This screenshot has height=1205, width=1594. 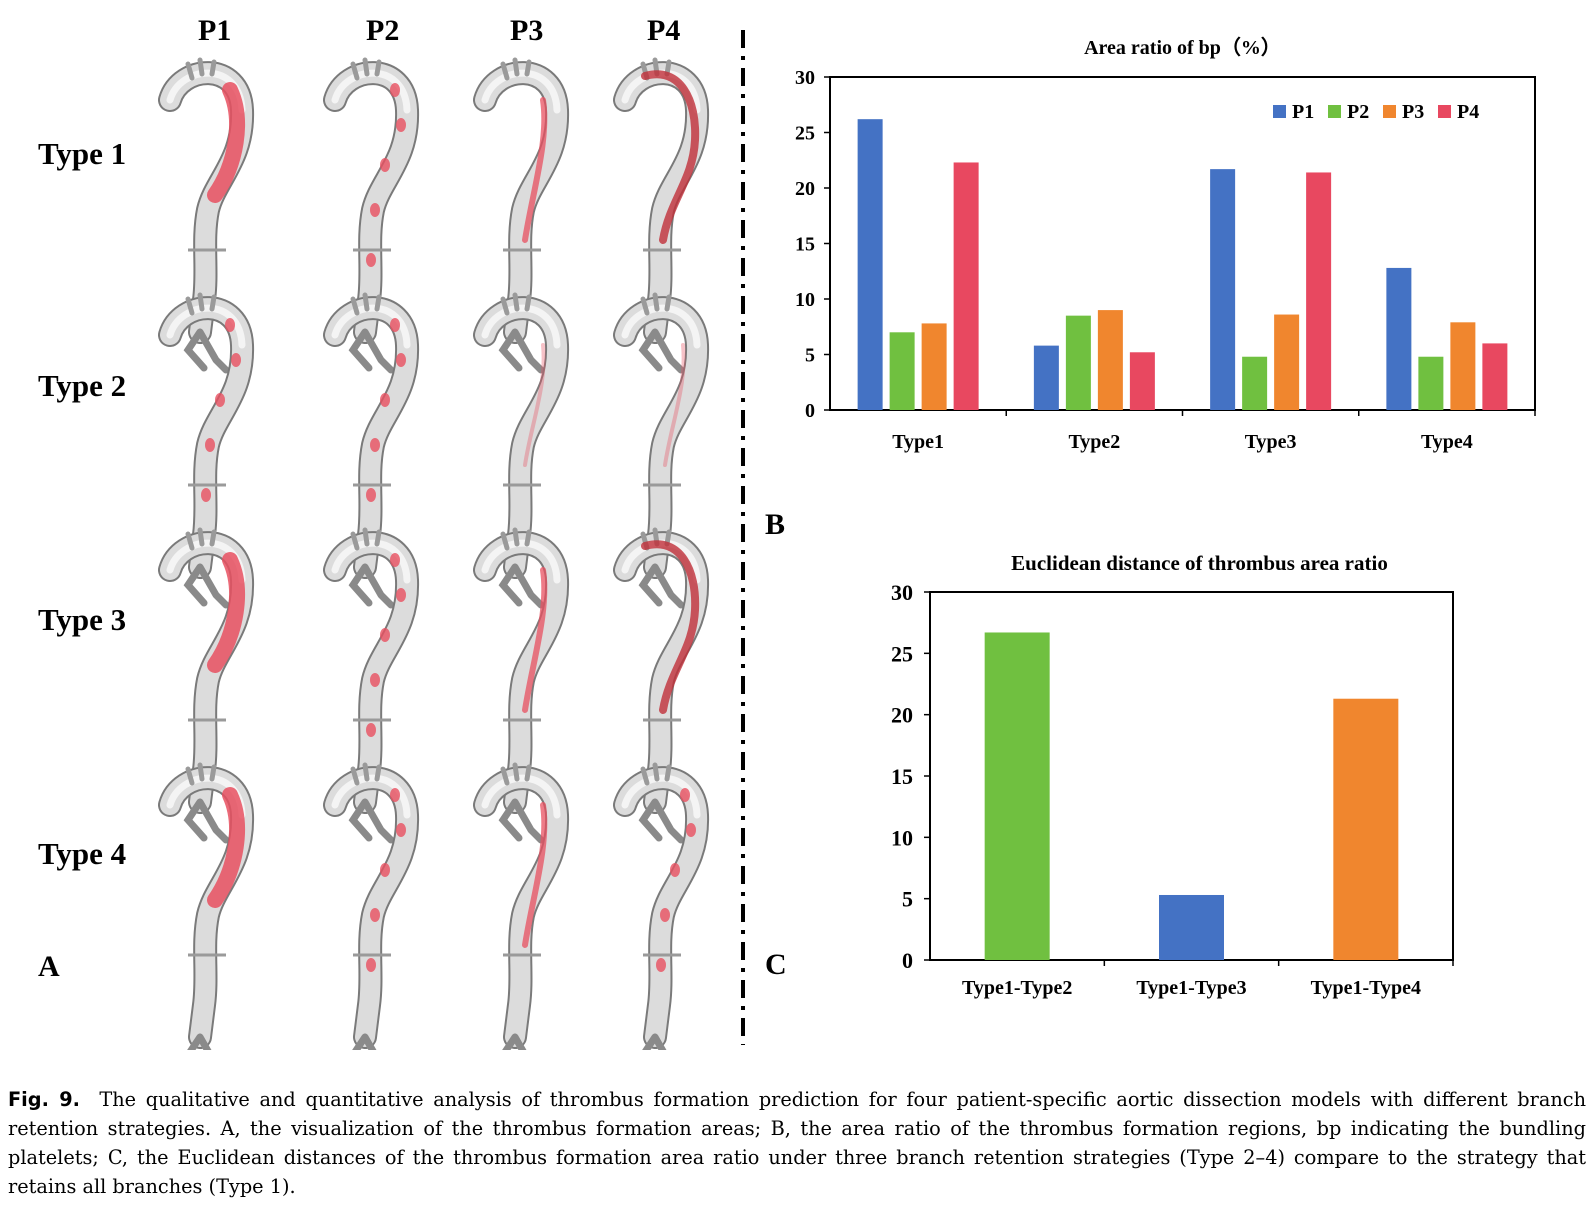 I want to click on bar-P2-Type2, so click(x=1078, y=362).